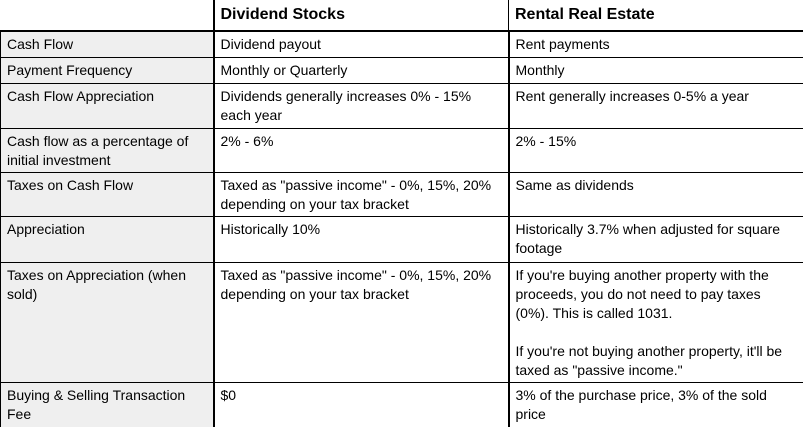  I want to click on header-row: Dividend Stocks Rental Real Estate, so click(401, 16).